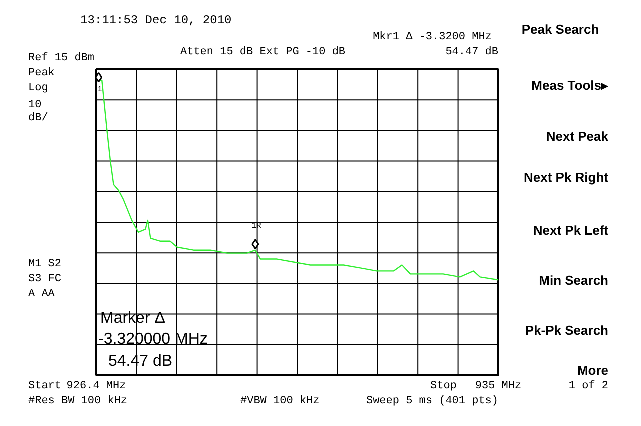 The image size is (641, 426). I want to click on text: Next Pk Left, so click(571, 230).